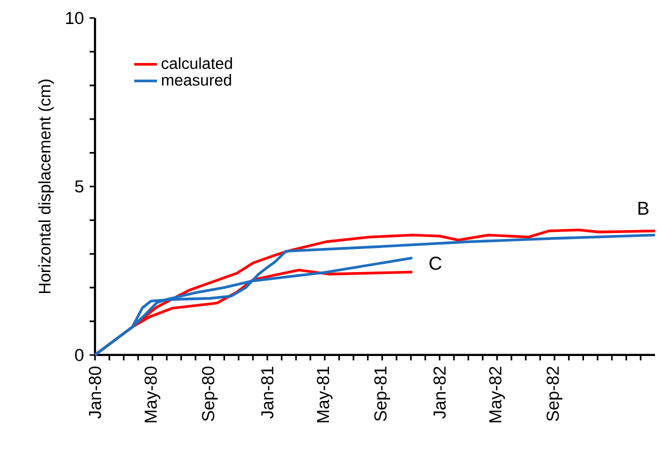  Describe the element at coordinates (324, 394) in the screenshot. I see `x-tick-label: May-81` at that location.